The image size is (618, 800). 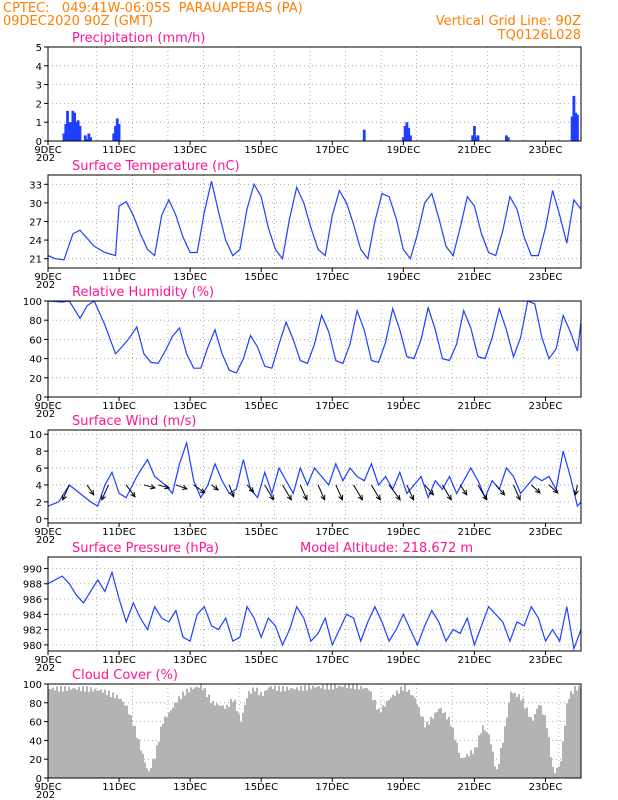 I want to click on y-tick-label: 982, so click(x=32, y=631).